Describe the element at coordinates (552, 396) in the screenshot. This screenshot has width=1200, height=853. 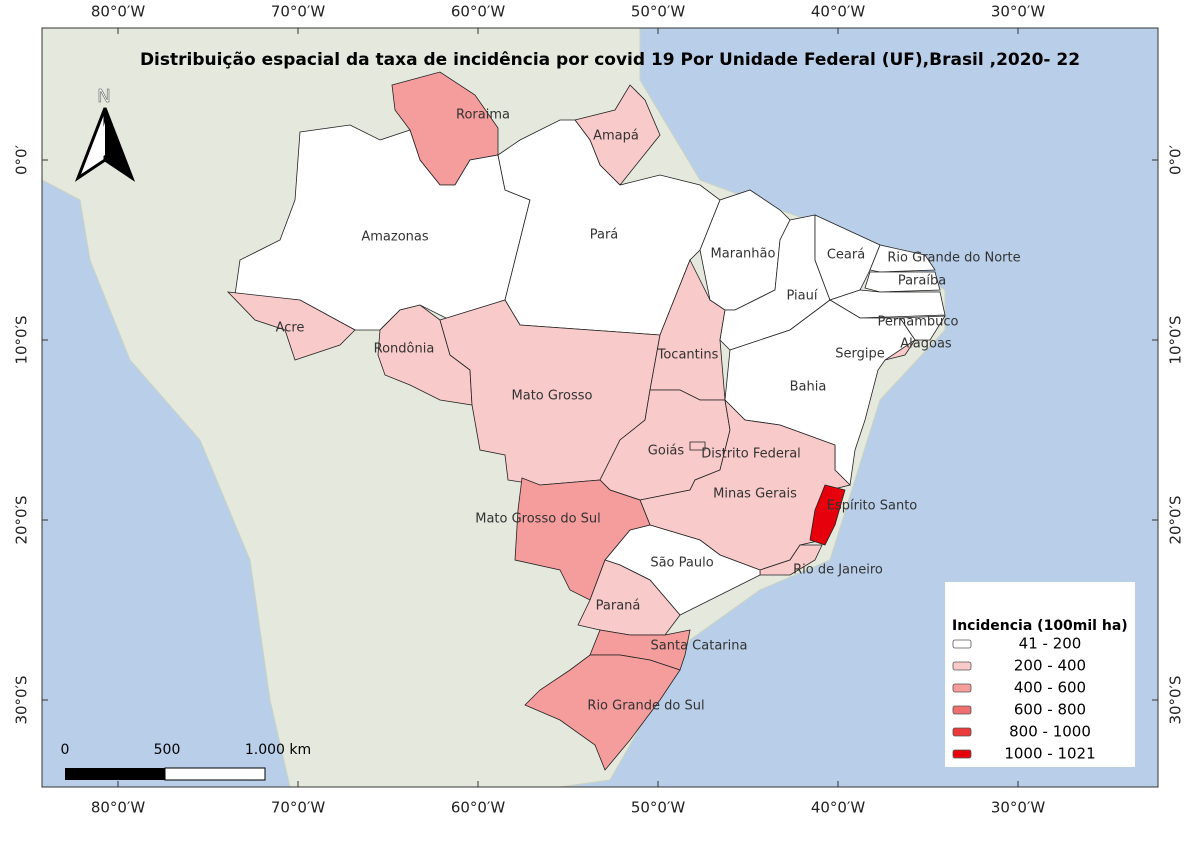
I see `state-label: Mato Grosso` at that location.